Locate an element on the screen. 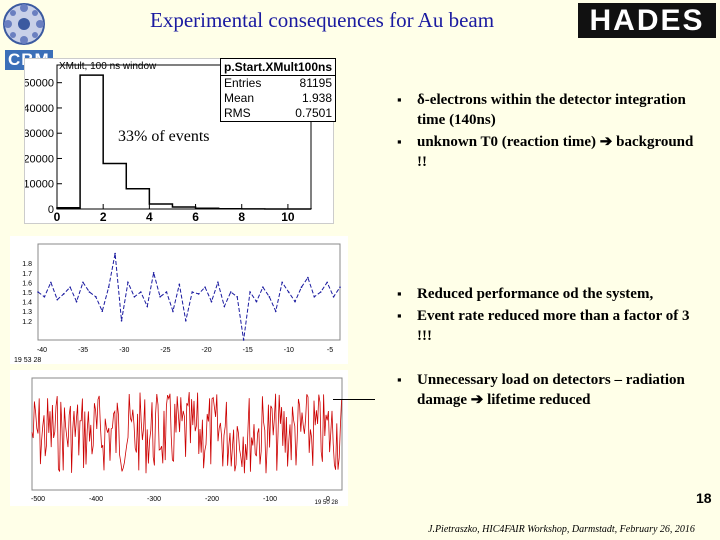 The image size is (720, 540). y-tick-label: 1.4 is located at coordinates (27, 303).